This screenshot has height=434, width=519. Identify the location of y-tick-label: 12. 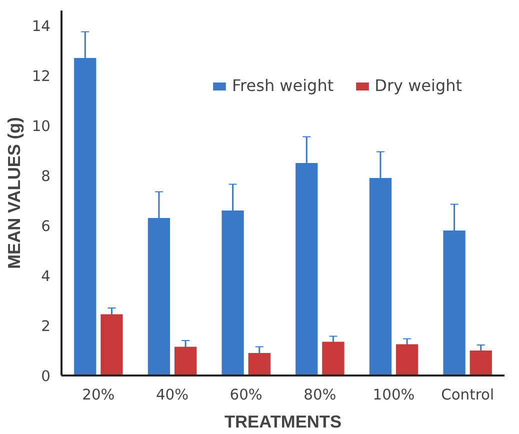
(41, 76).